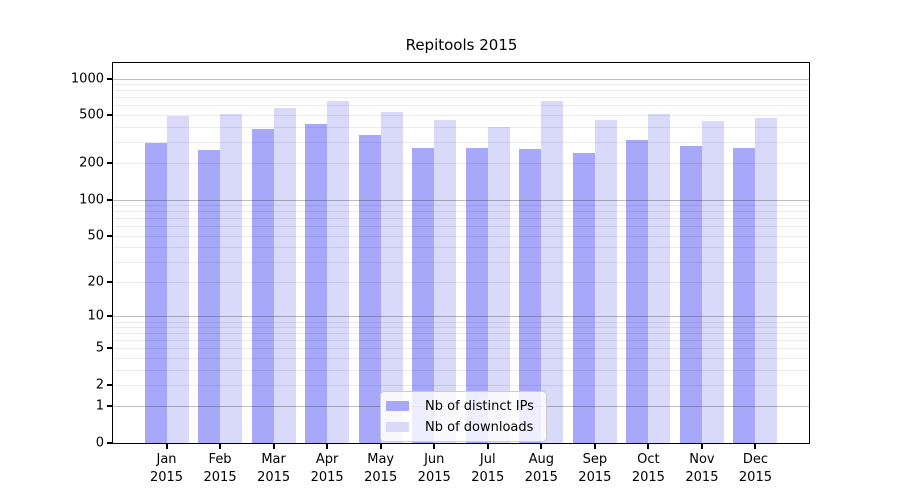  What do you see at coordinates (648, 468) in the screenshot?
I see `x-axis-tick-label-oct: Oct 2015` at bounding box center [648, 468].